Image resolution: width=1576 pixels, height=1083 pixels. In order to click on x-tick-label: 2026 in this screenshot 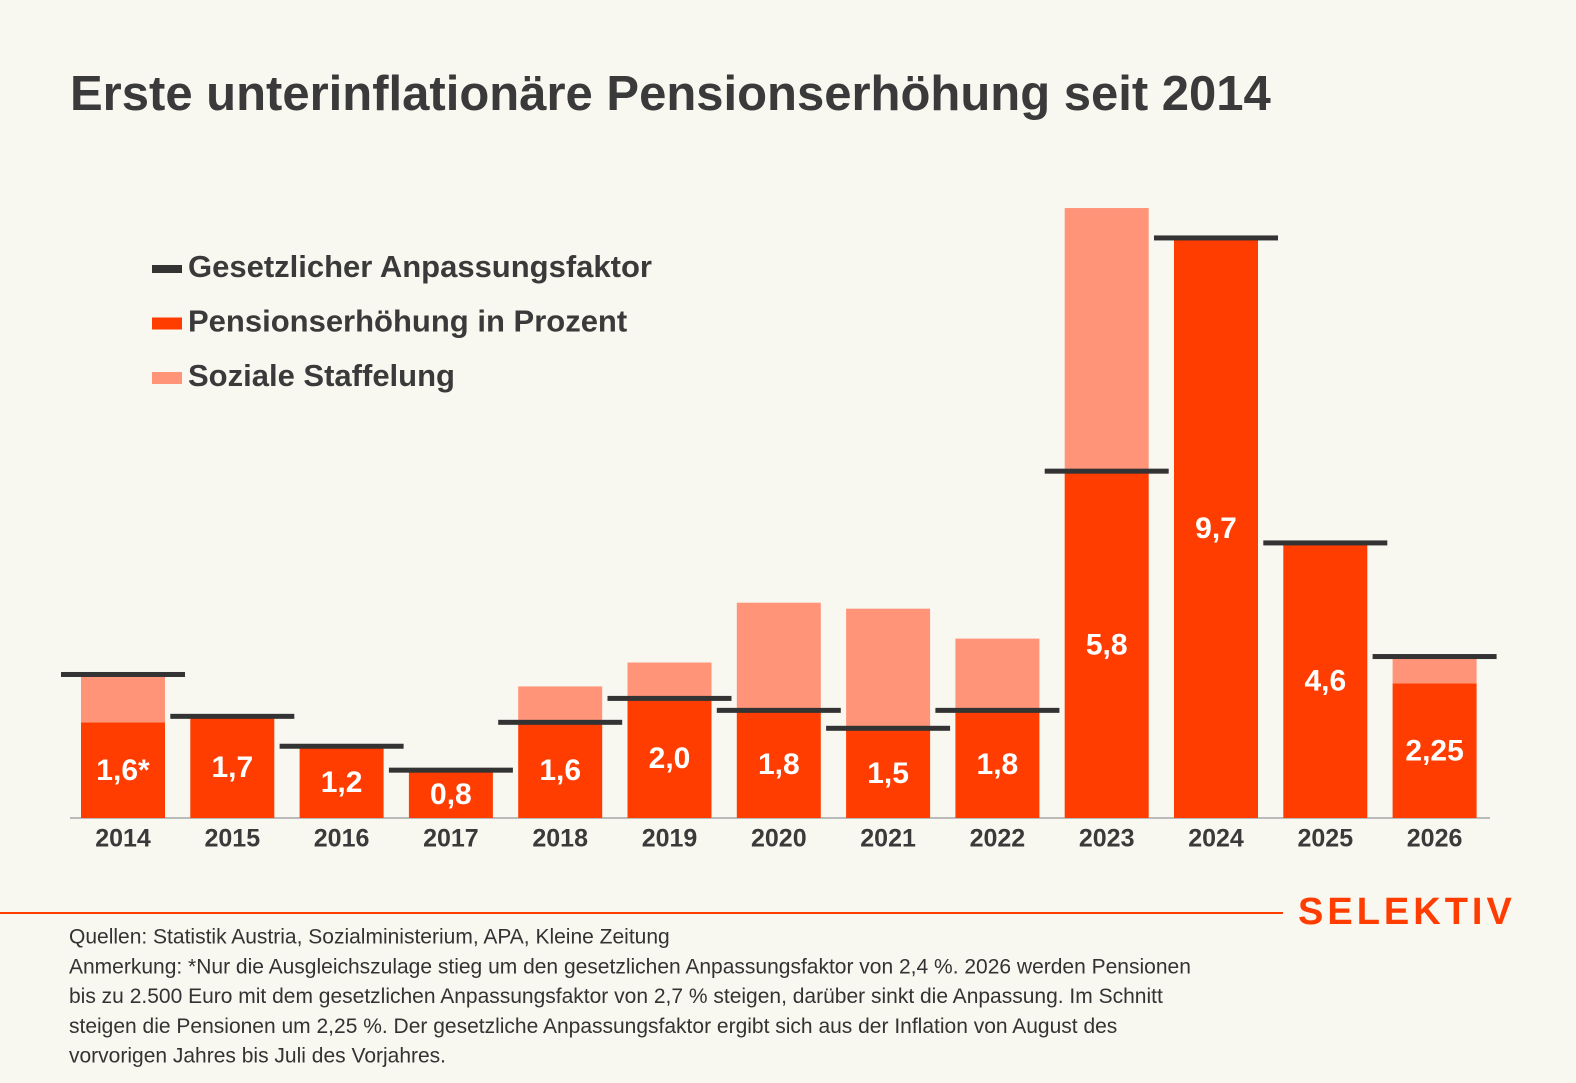, I will do `click(1435, 839)`.